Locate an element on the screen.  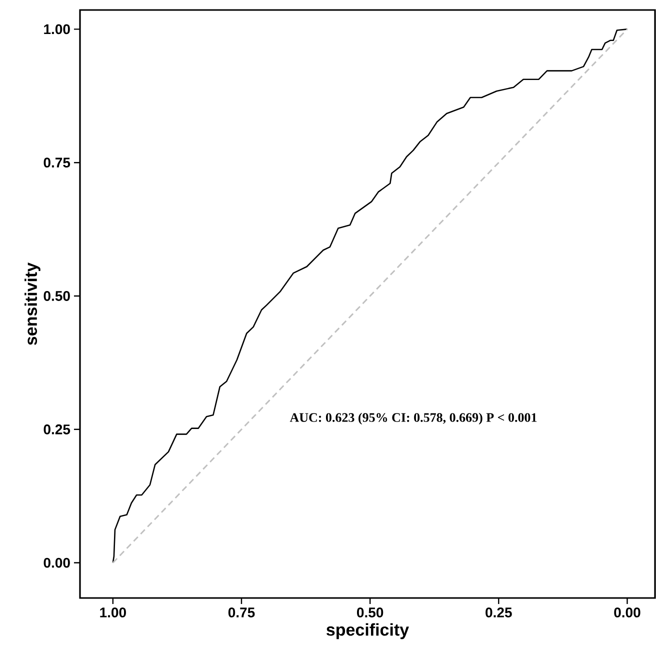
x-tick-label: 0.25 is located at coordinates (499, 613).